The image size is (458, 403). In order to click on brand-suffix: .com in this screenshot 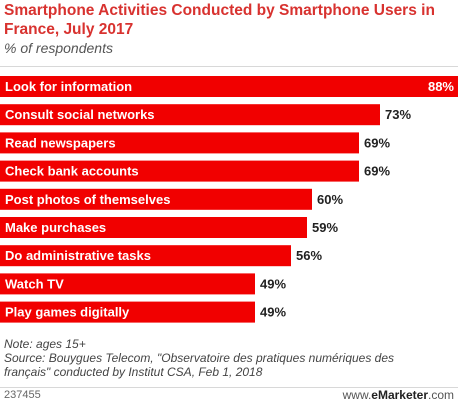, I will do `click(440, 395)`.